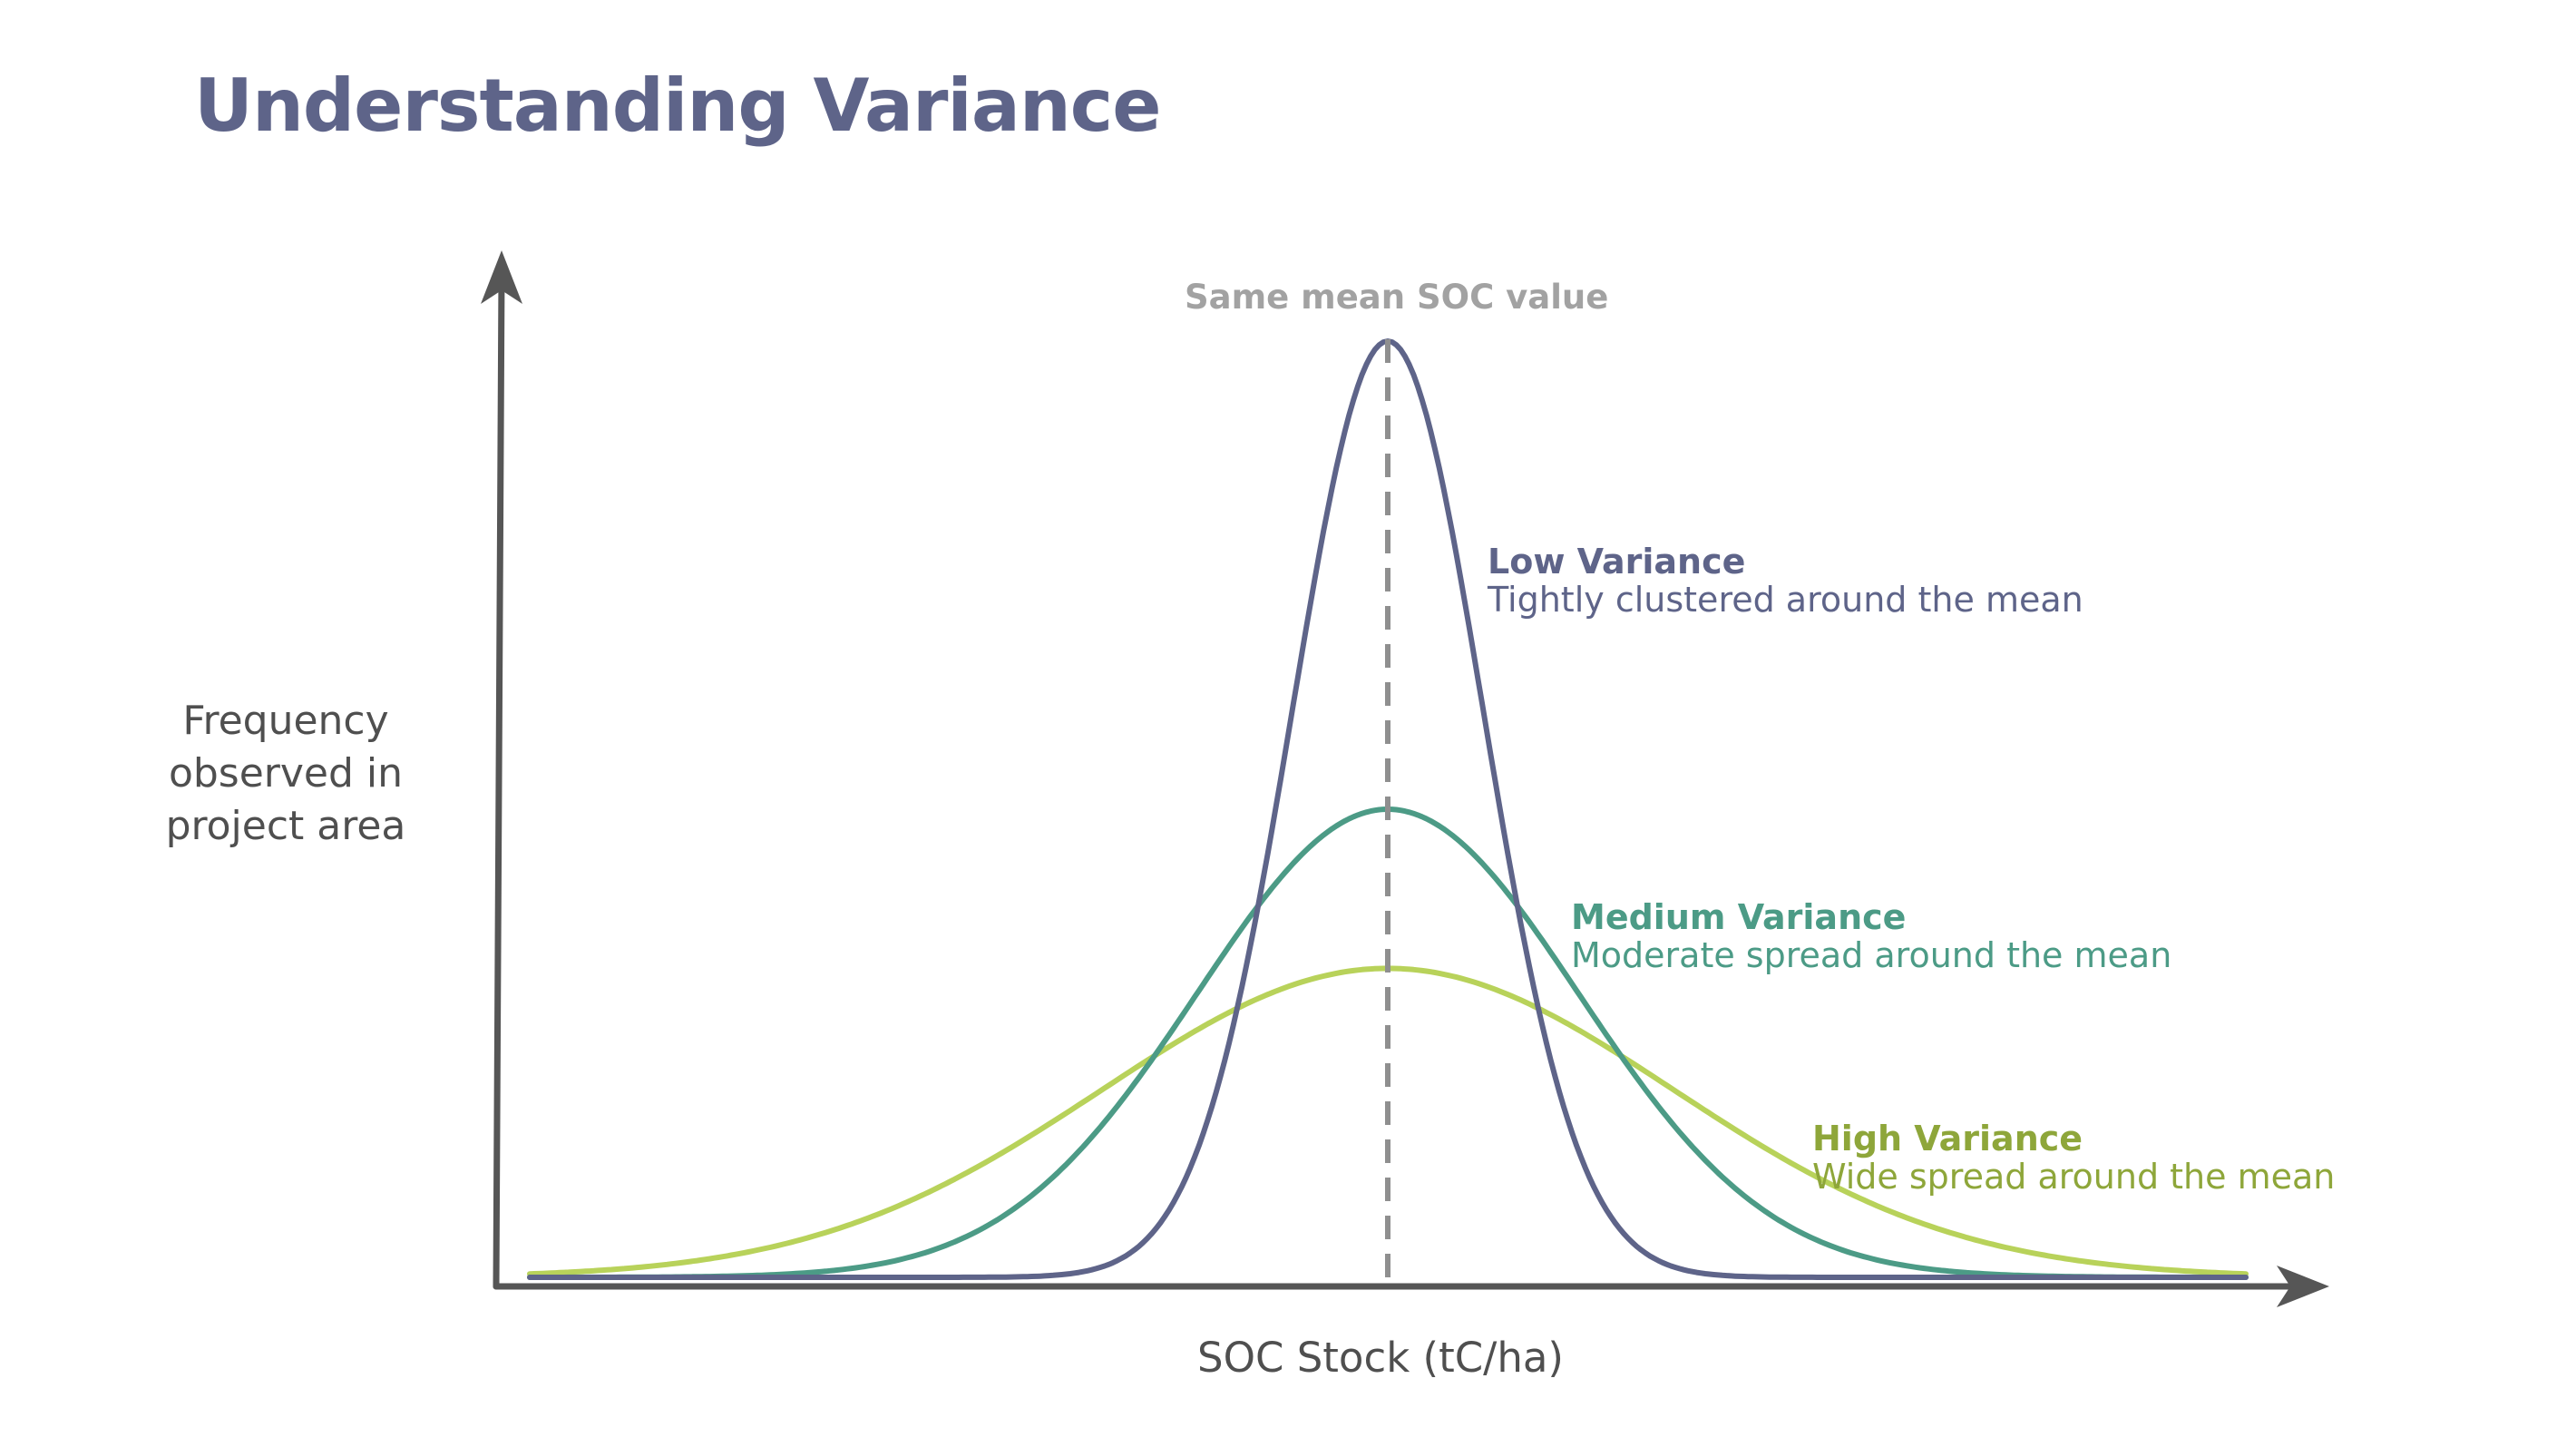 This screenshot has height=1437, width=2576. I want to click on y-axis-arrow, so click(501, 277).